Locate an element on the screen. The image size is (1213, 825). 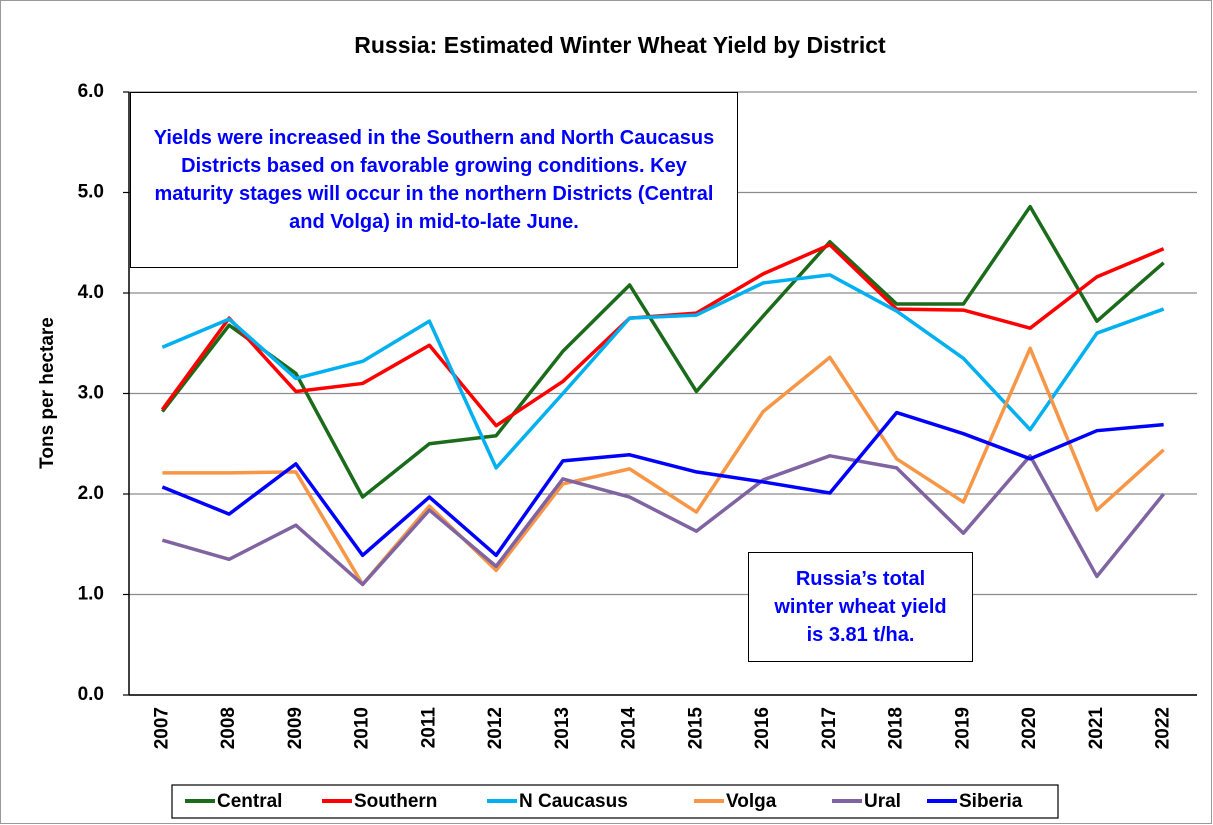
x-tick-label: 2018 is located at coordinates (896, 728).